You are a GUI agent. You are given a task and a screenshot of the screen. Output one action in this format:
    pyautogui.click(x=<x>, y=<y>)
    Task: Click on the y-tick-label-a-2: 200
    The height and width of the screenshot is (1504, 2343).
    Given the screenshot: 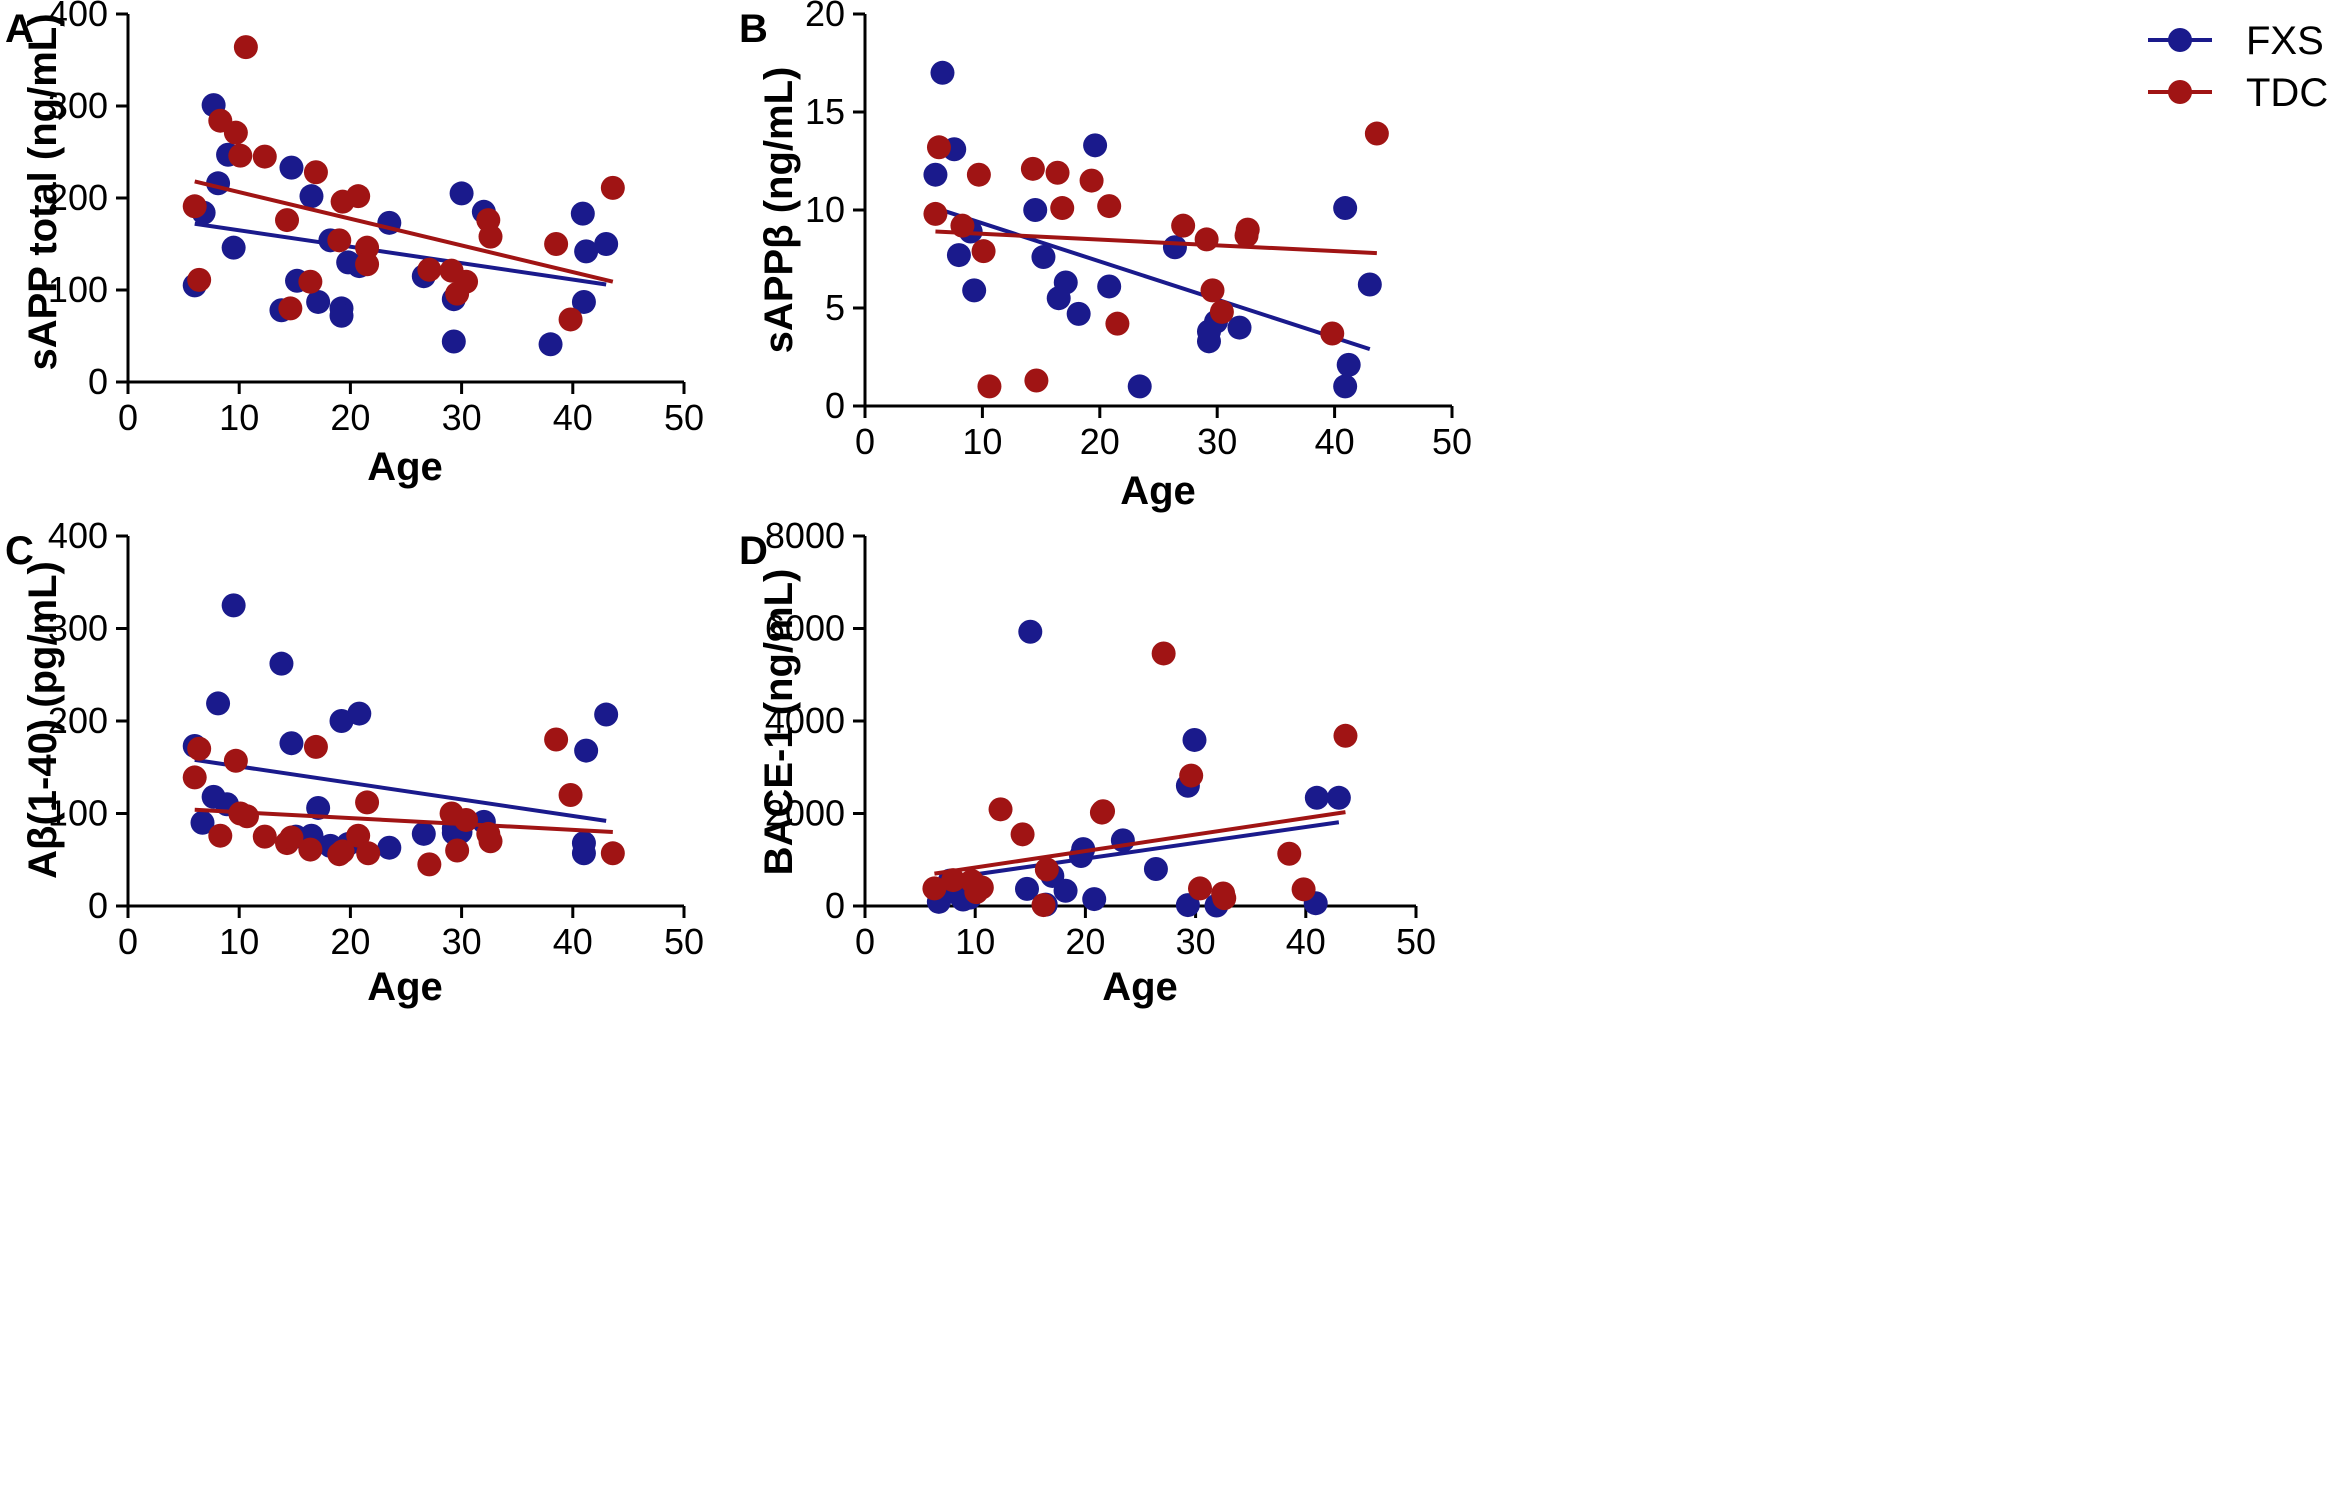 What is the action you would take?
    pyautogui.click(x=78, y=197)
    